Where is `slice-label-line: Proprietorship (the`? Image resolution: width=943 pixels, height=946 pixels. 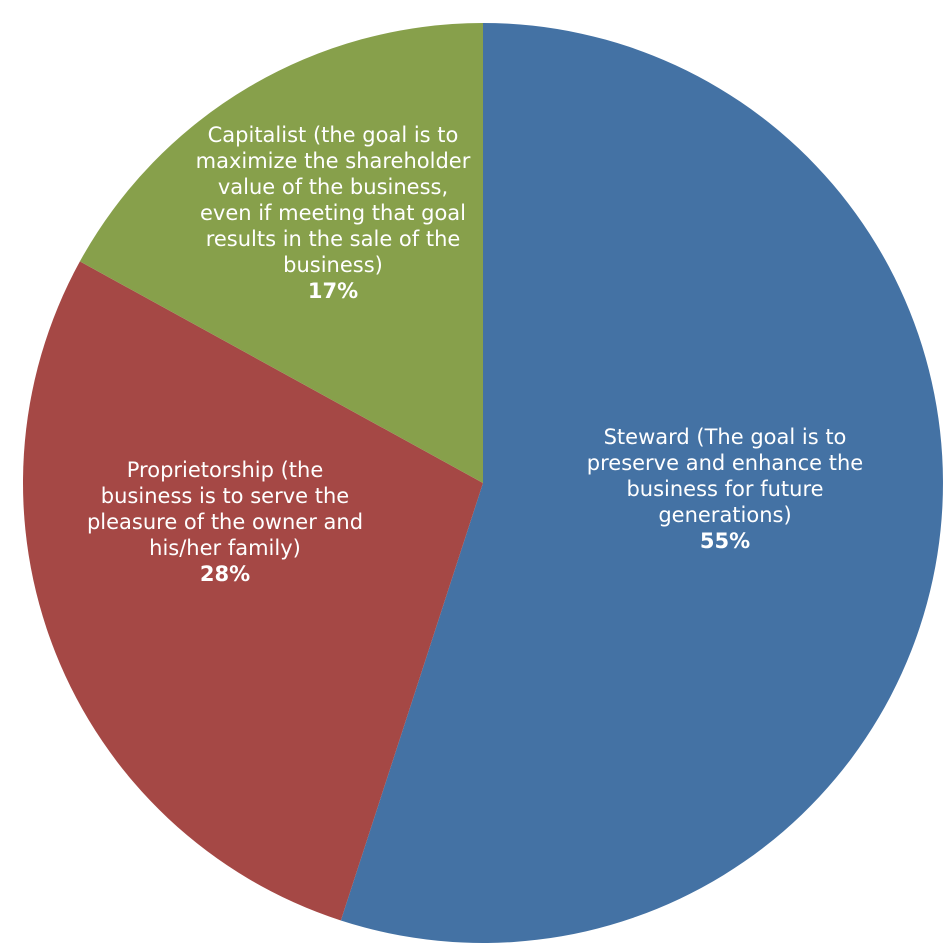 slice-label-line: Proprietorship (the is located at coordinates (225, 470).